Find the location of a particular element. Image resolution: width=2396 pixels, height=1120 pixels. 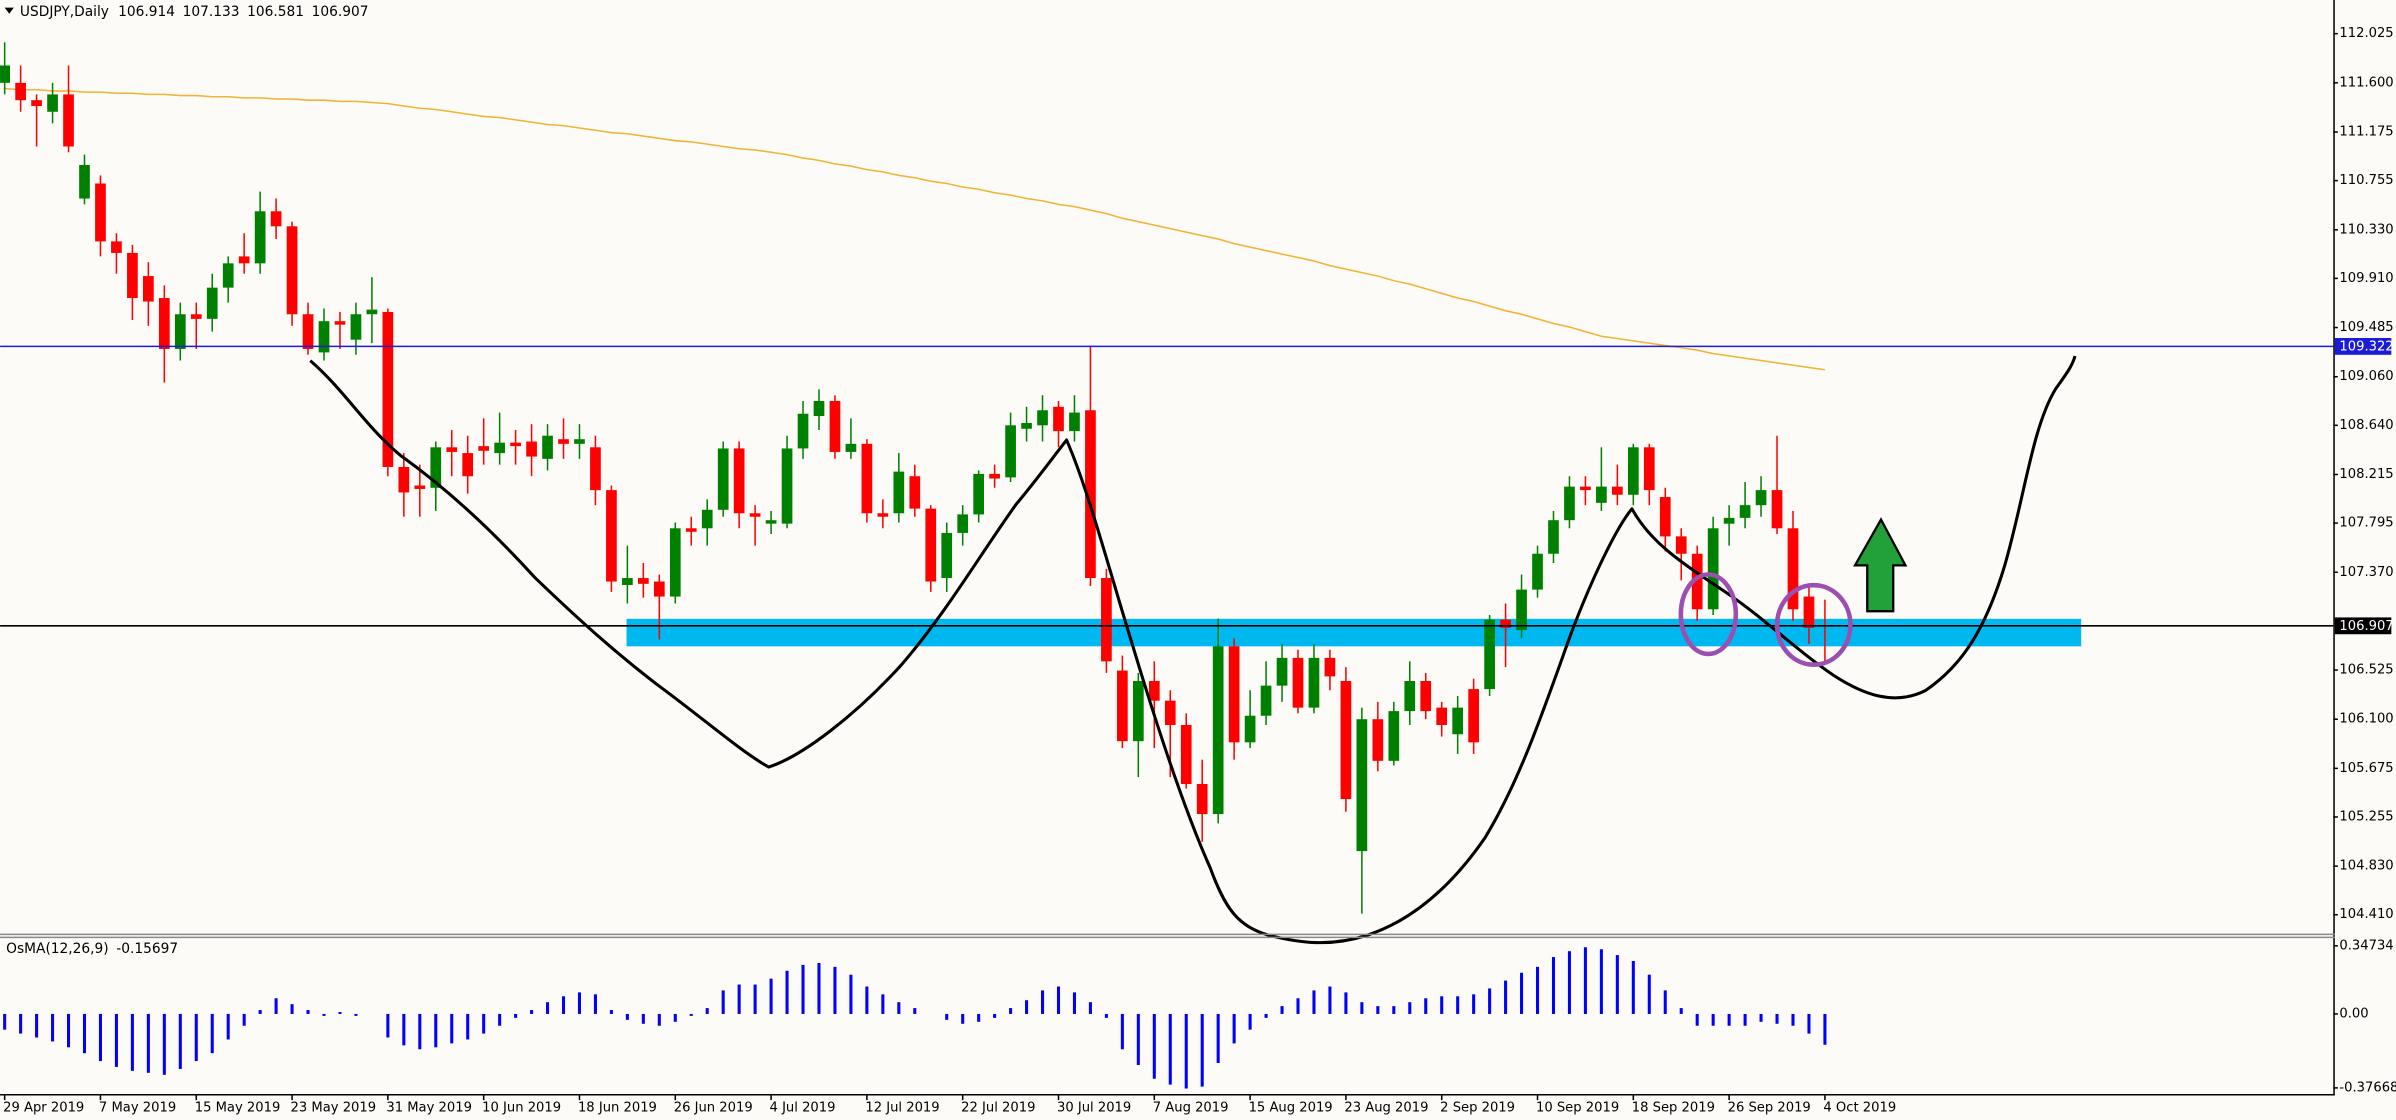

x-tick-label: 15 May 2019 is located at coordinates (238, 1107).